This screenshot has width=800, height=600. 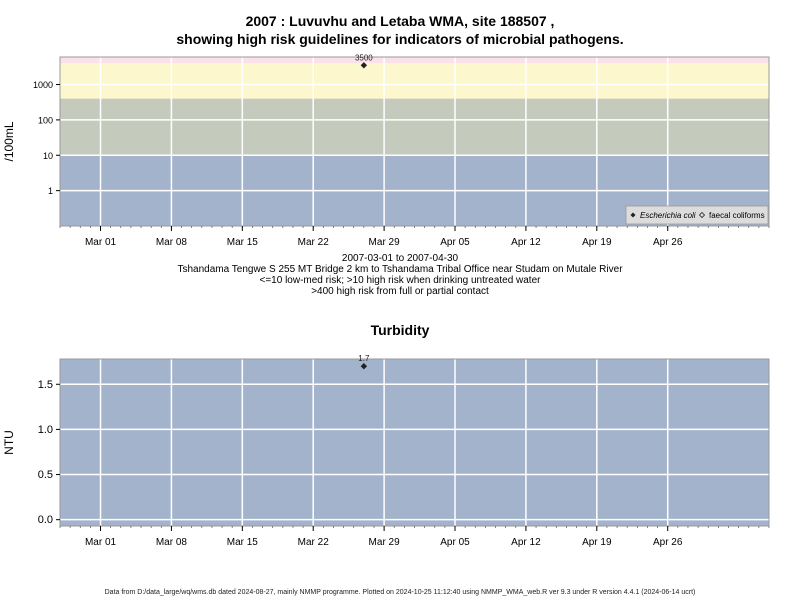 What do you see at coordinates (668, 215) in the screenshot?
I see `legend-label-ecoli: Escherichia coli` at bounding box center [668, 215].